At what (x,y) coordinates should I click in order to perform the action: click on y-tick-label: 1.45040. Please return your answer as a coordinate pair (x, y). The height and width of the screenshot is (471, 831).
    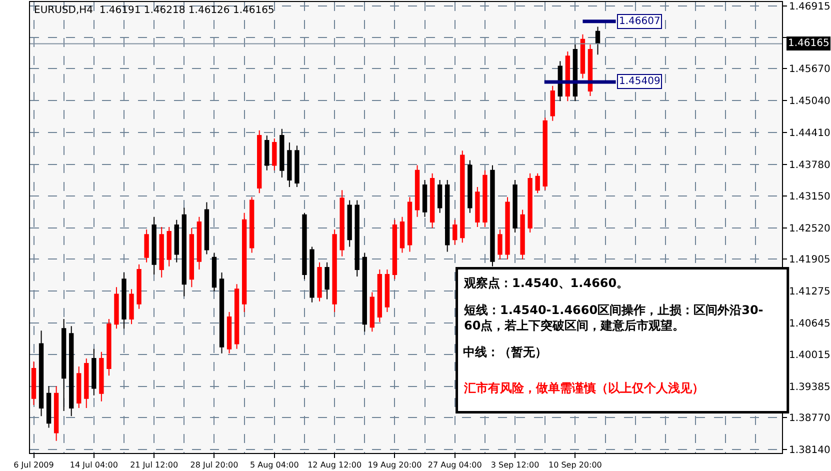
    Looking at the image, I should click on (809, 102).